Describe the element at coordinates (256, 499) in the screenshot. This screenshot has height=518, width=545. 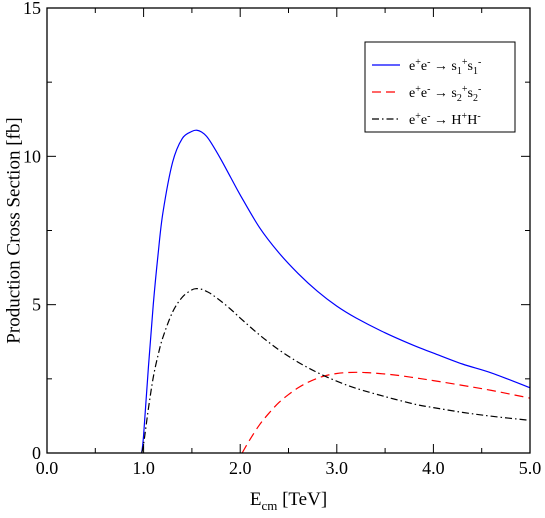
I see `x-axis-label-main: E` at that location.